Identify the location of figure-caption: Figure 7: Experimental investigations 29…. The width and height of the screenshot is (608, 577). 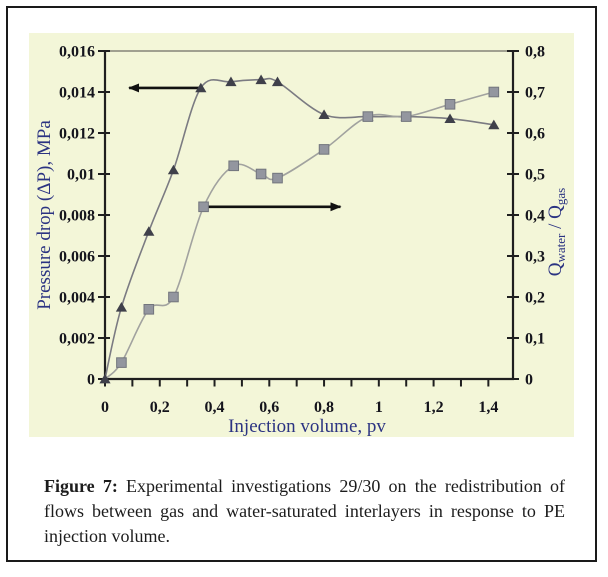
(304, 511).